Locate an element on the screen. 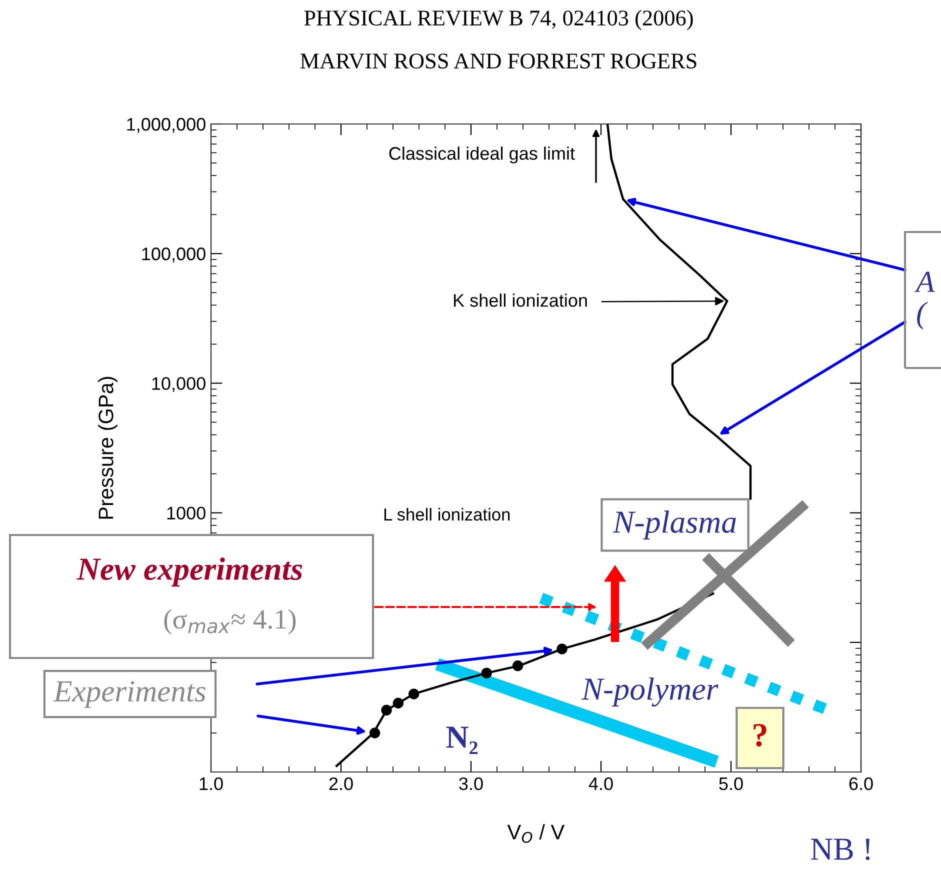  annotation: (σ$_{max}$≈ 4.1) is located at coordinates (230, 621).